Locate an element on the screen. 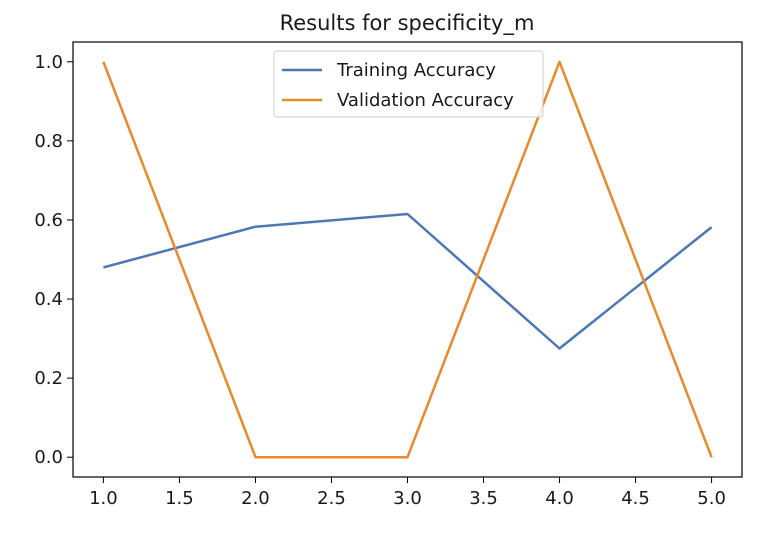  x-tick-label: 3.5 is located at coordinates (483, 498).